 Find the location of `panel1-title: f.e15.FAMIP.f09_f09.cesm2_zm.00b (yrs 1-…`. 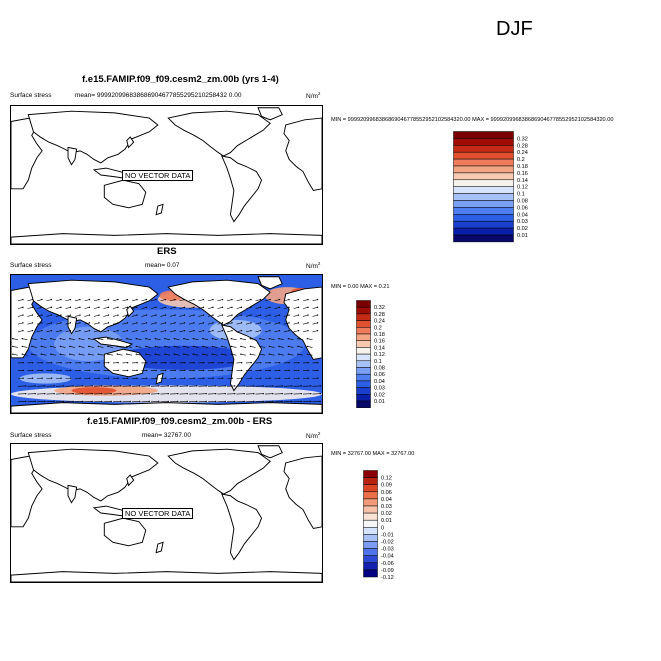

panel1-title: f.e15.FAMIP.f09_f09.cesm2_zm.00b (yrs 1-… is located at coordinates (180, 79).